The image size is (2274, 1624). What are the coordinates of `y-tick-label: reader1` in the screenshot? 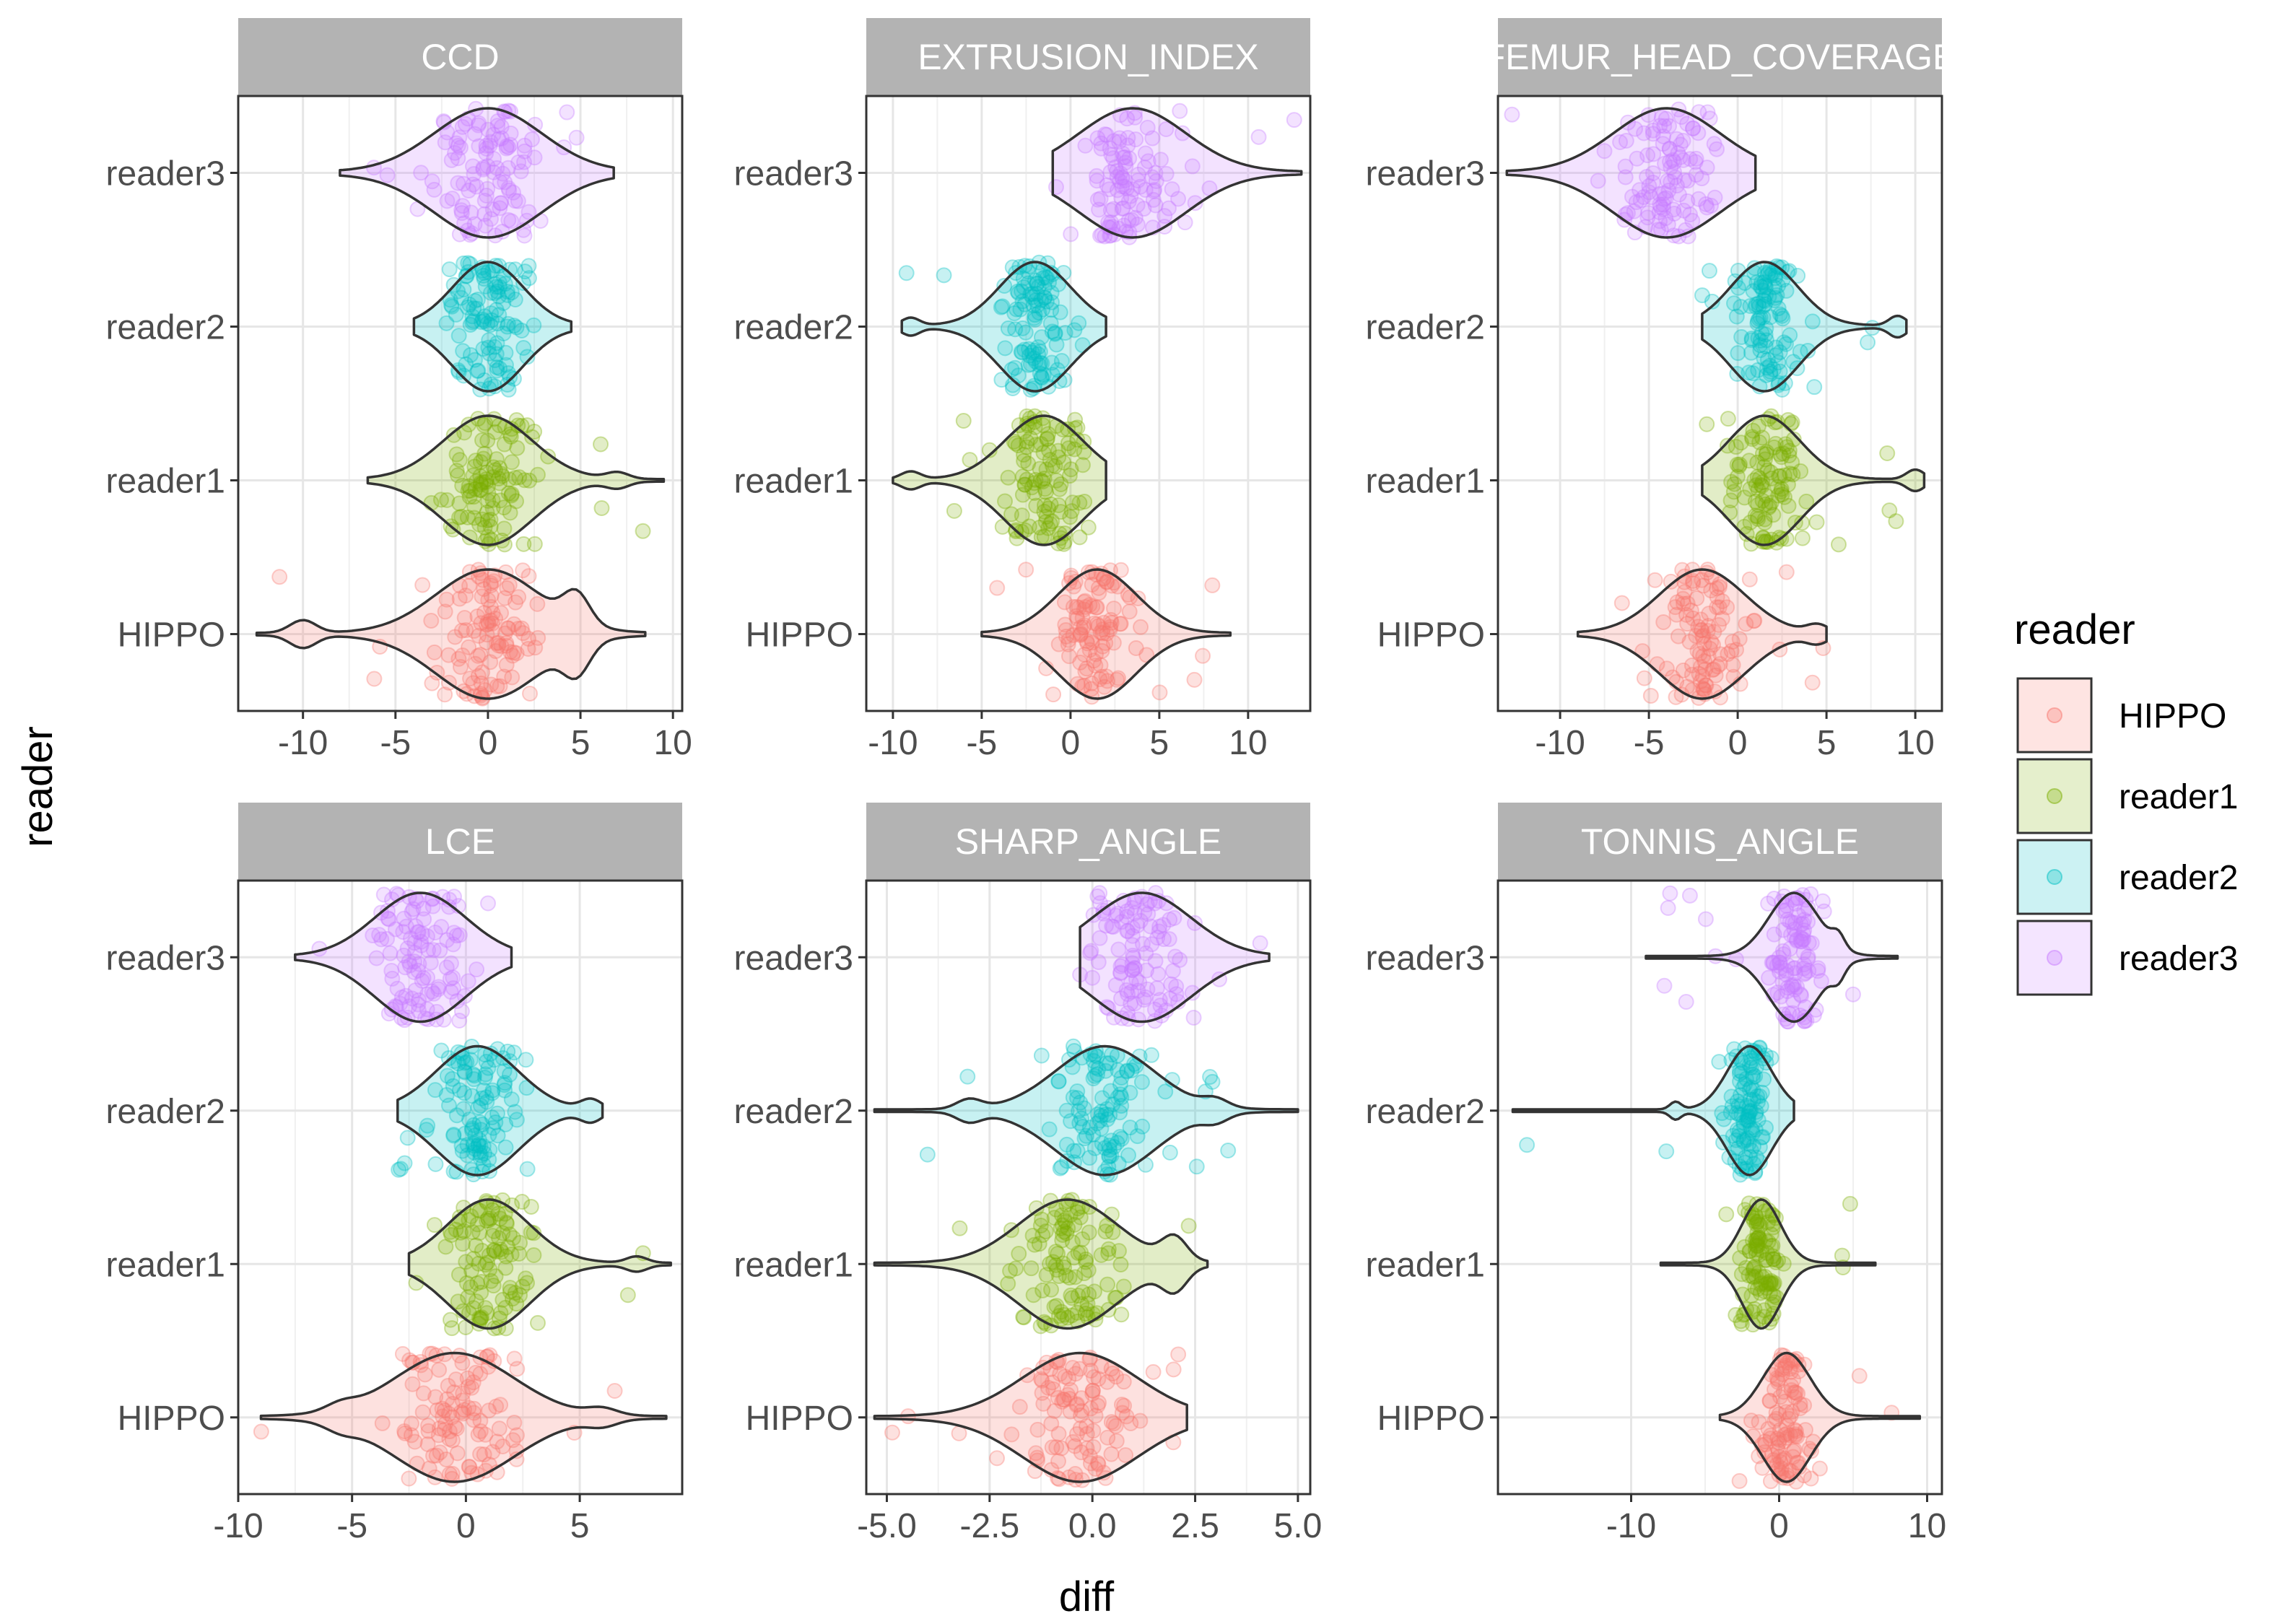 It's located at (1426, 1265).